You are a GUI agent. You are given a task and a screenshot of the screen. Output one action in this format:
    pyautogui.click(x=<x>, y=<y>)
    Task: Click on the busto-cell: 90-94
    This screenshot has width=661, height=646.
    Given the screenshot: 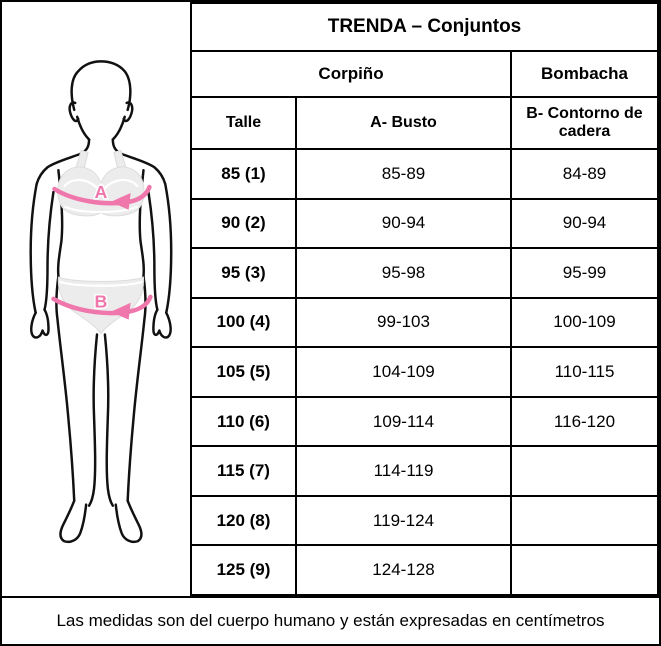 What is the action you would take?
    pyautogui.click(x=403, y=223)
    